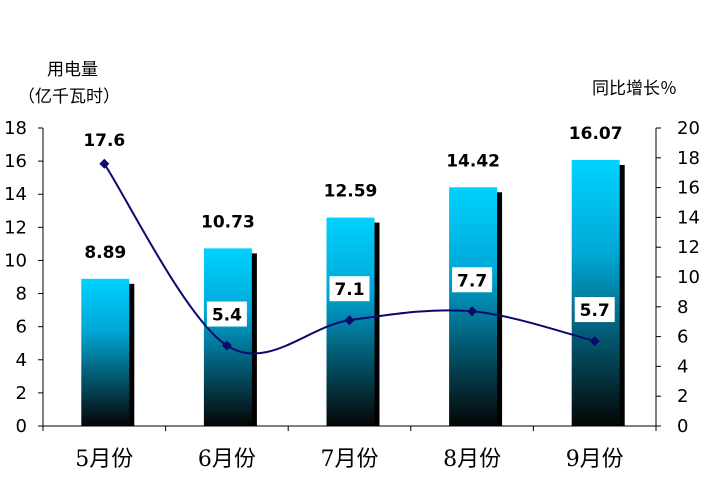  Describe the element at coordinates (228, 222) in the screenshot. I see `bar-value-label: 10.73` at that location.